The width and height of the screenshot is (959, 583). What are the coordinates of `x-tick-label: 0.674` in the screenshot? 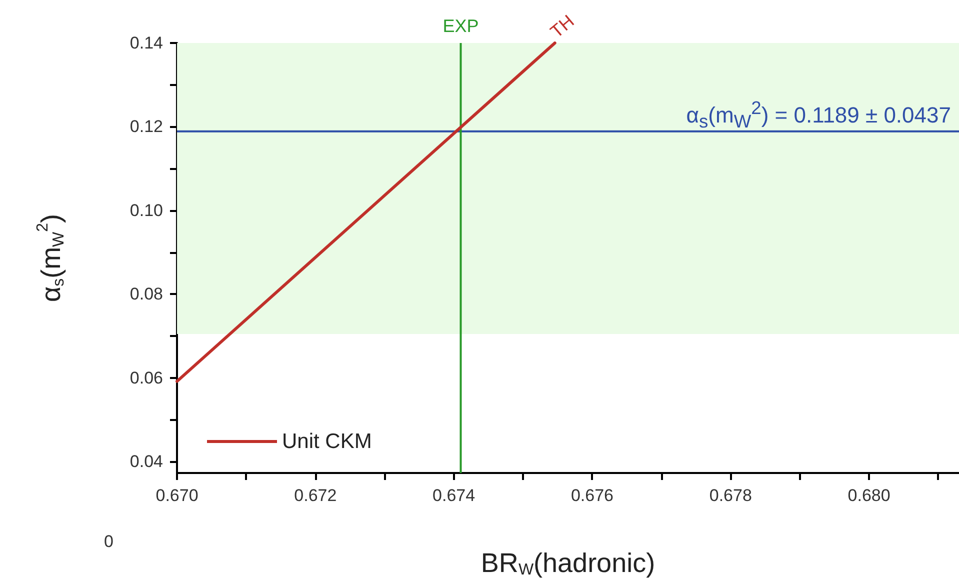 It's located at (454, 495).